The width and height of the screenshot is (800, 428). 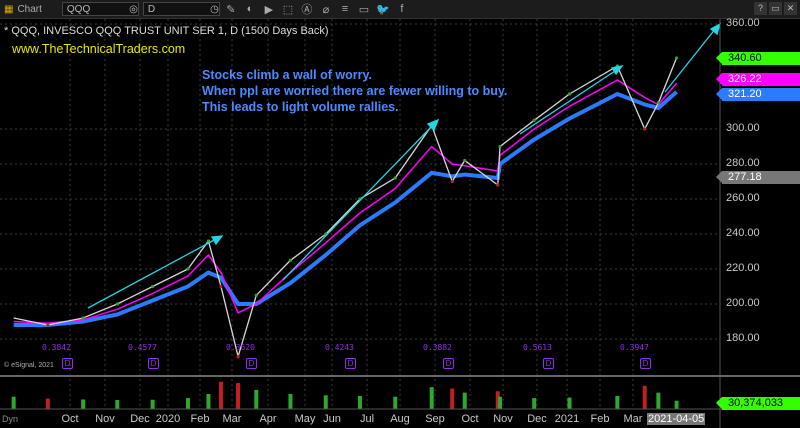 What do you see at coordinates (743, 198) in the screenshot?
I see `y-tick-label: 260.00` at bounding box center [743, 198].